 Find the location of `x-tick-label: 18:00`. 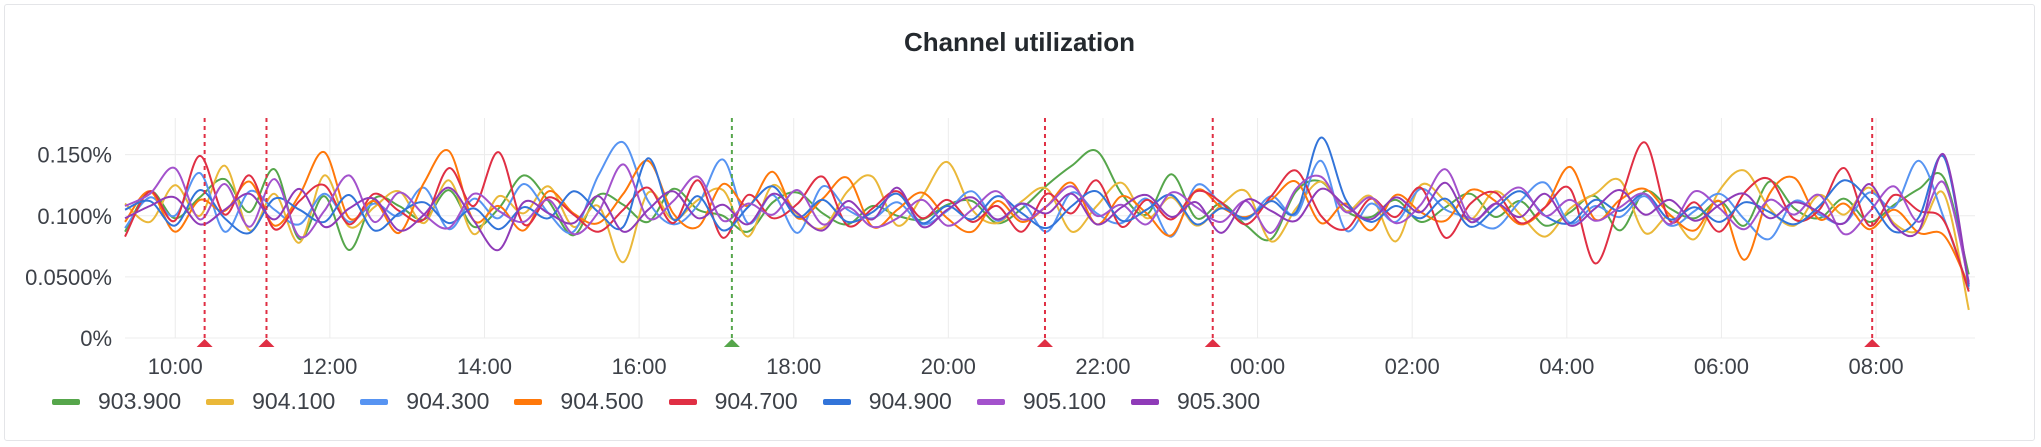

x-tick-label: 18:00 is located at coordinates (793, 366).